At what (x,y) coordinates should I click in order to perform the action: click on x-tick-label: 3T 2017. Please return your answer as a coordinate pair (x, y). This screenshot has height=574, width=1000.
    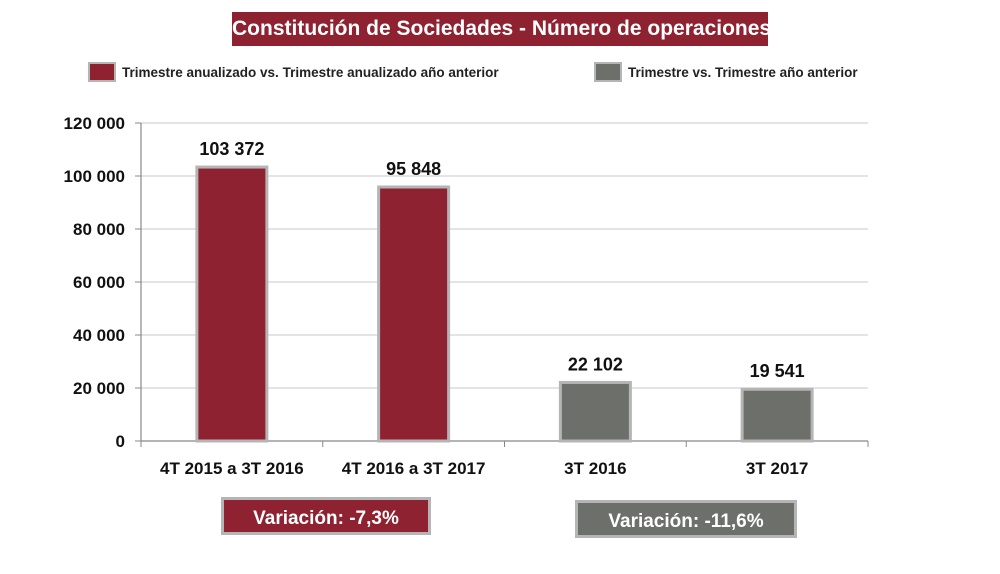
    Looking at the image, I should click on (777, 468).